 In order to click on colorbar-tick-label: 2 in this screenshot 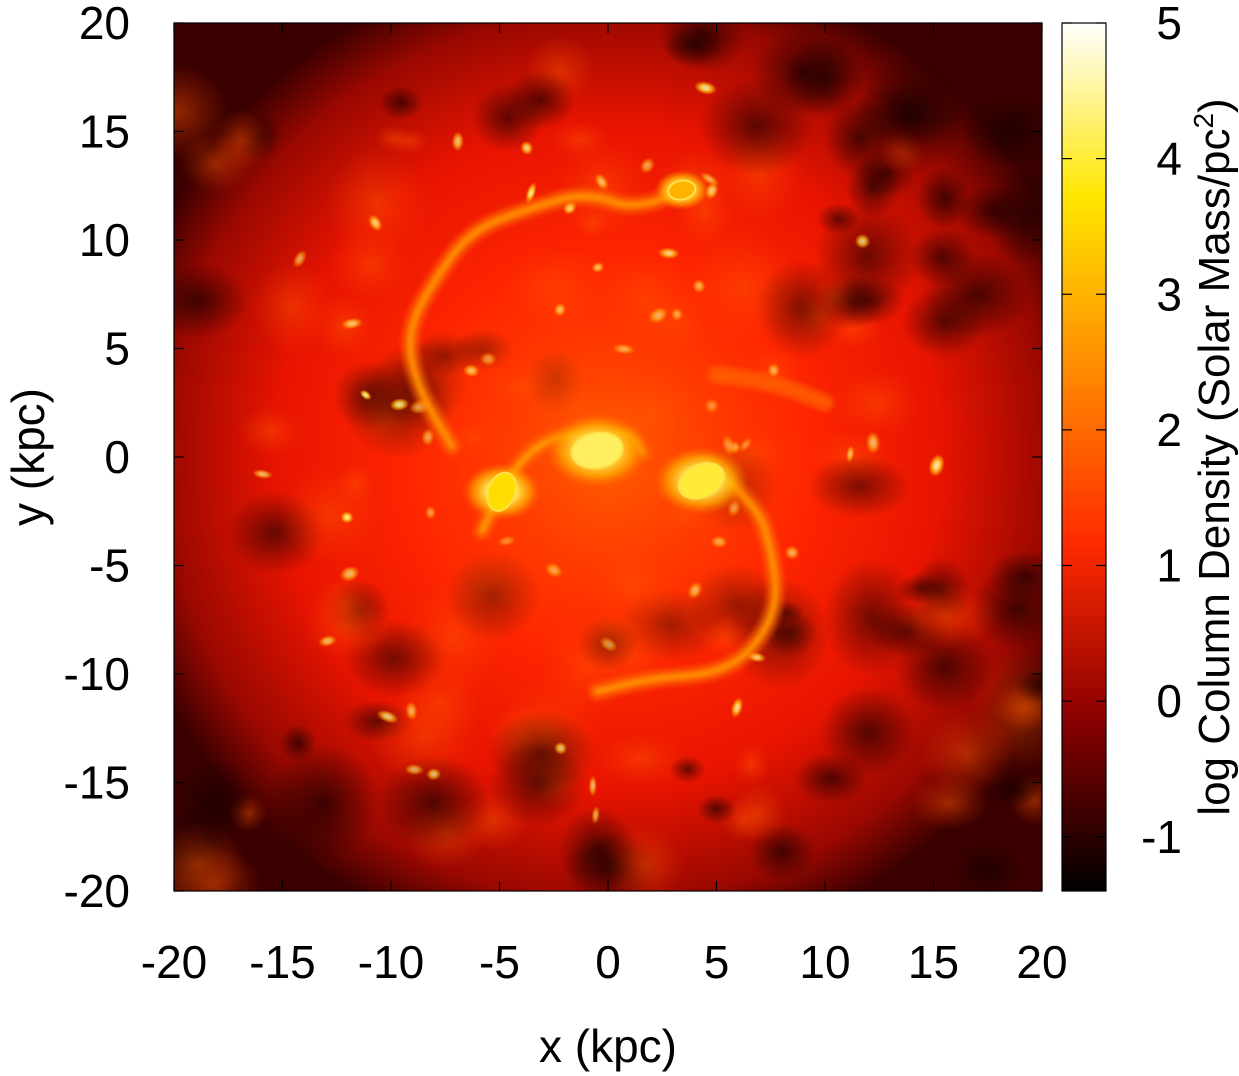, I will do `click(1169, 430)`.